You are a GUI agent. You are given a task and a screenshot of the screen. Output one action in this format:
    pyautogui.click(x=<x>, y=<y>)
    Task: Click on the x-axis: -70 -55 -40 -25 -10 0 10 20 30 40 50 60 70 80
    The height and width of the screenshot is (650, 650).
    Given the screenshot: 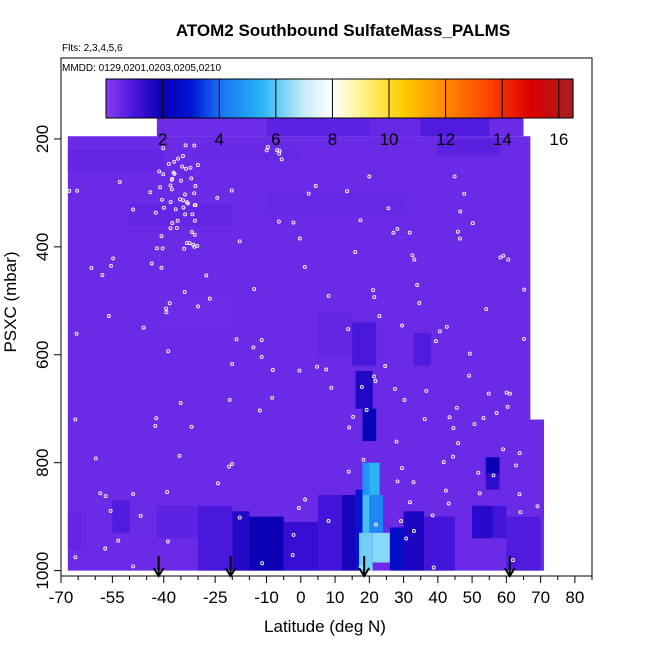 What is the action you would take?
    pyautogui.click(x=321, y=591)
    